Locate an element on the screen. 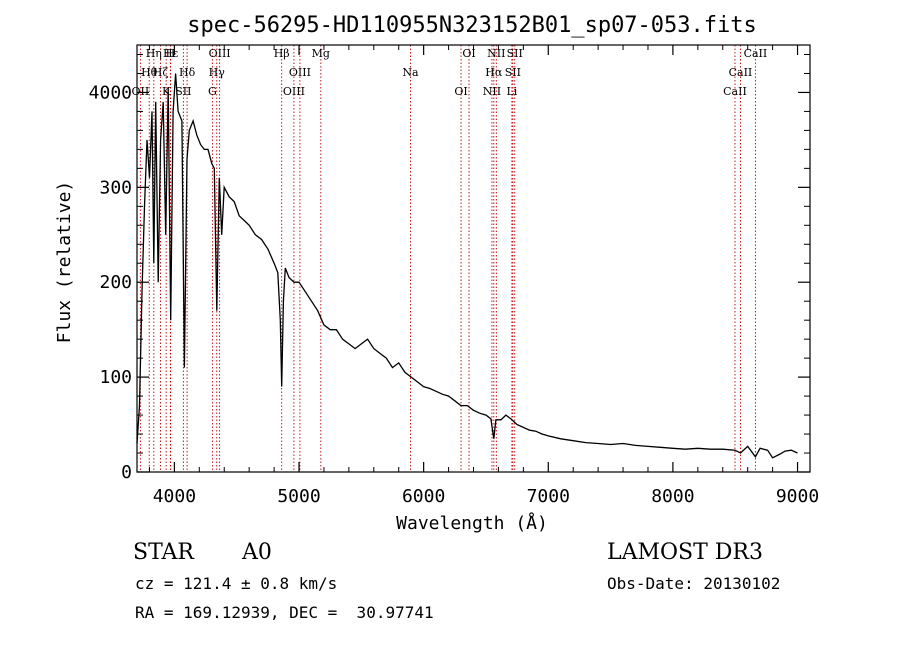 Image resolution: width=900 pixels, height=649 pixels. obs-date: Obs-Date: 20130102 is located at coordinates (694, 583).